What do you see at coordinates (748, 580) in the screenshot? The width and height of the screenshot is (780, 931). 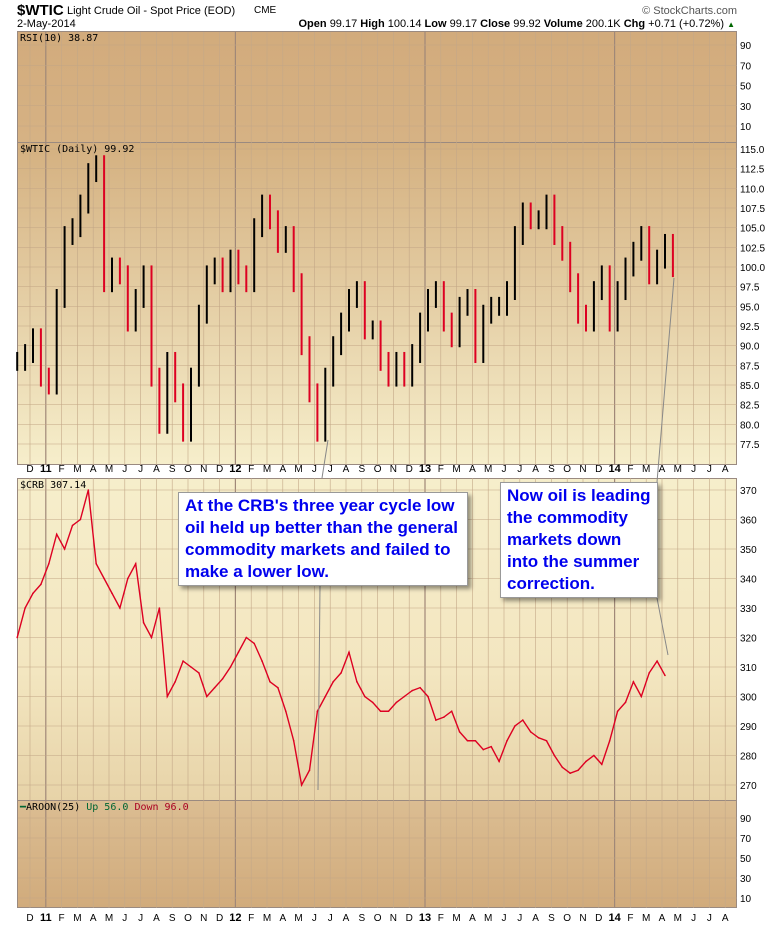 I see `crb-tick: 340` at bounding box center [748, 580].